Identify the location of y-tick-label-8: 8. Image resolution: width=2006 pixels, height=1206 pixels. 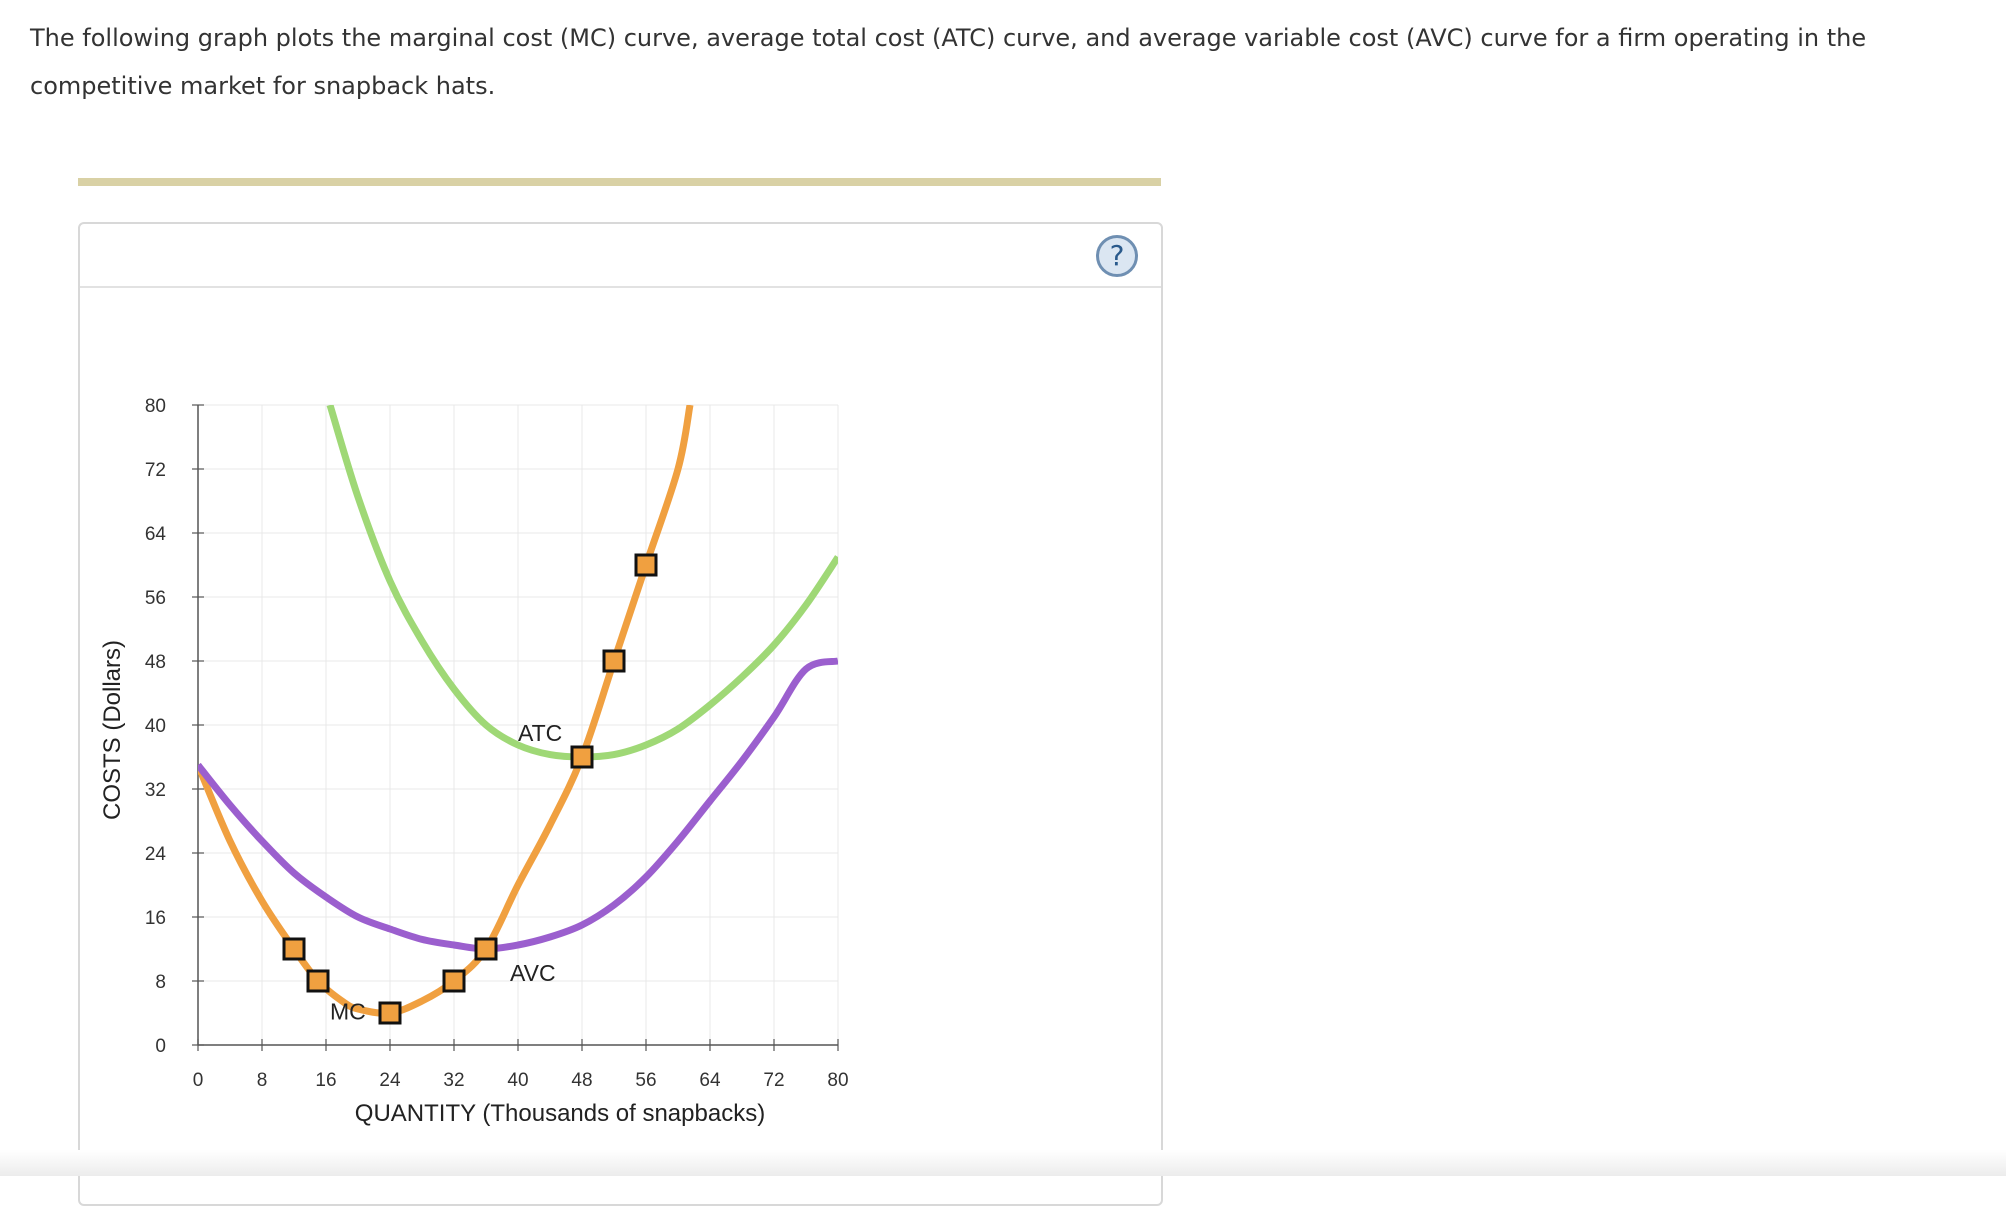
(160, 982).